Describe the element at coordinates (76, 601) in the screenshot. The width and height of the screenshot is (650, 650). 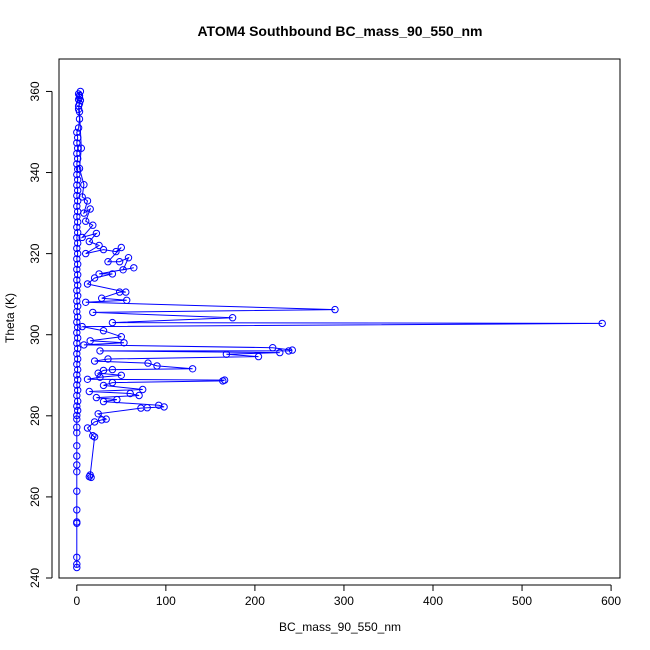
I see `x-tick-label: 0` at that location.